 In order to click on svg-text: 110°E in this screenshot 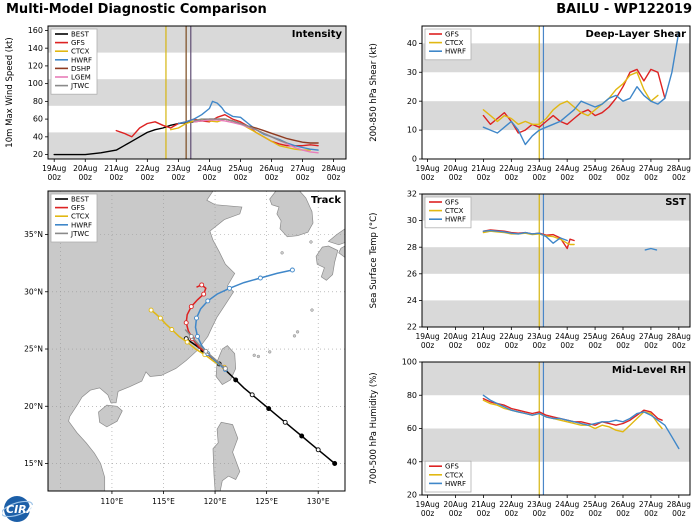, I will do `click(112, 501)`.